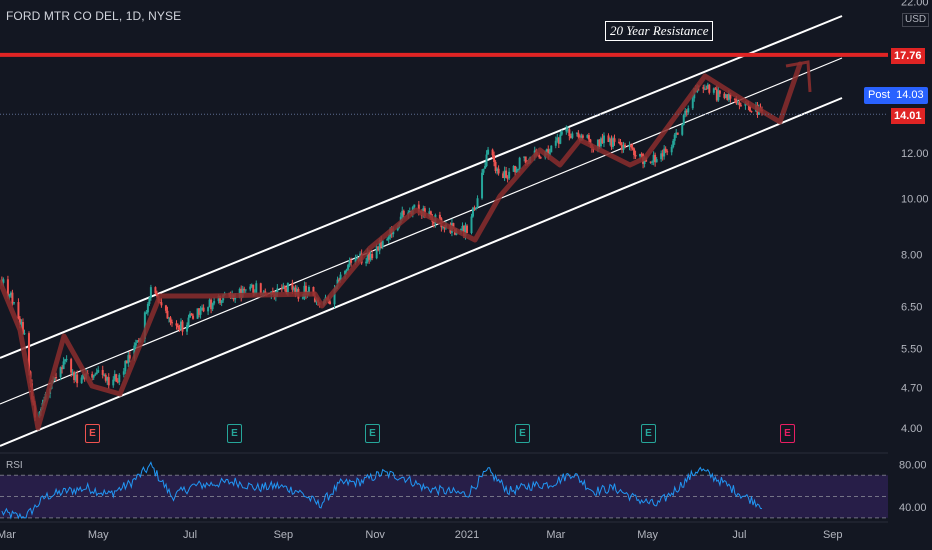 The image size is (932, 550). Describe the element at coordinates (911, 349) in the screenshot. I see `price-tick-label: 5.50` at that location.